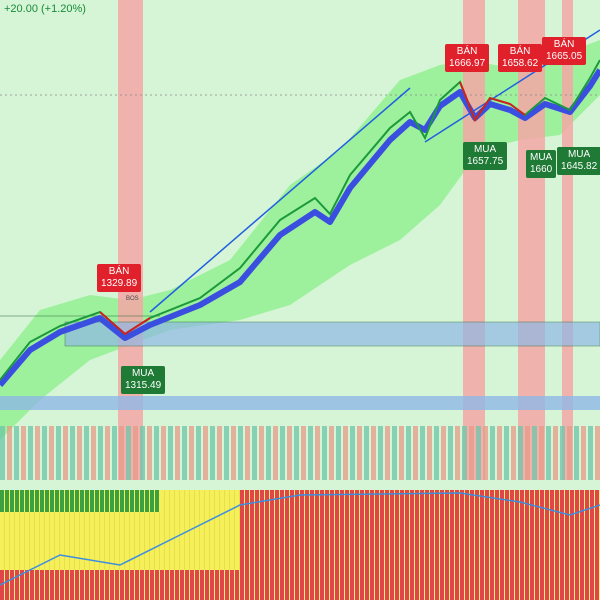 This screenshot has width=600, height=600. What do you see at coordinates (485, 161) in the screenshot?
I see `signal-price: 1657.75` at bounding box center [485, 161].